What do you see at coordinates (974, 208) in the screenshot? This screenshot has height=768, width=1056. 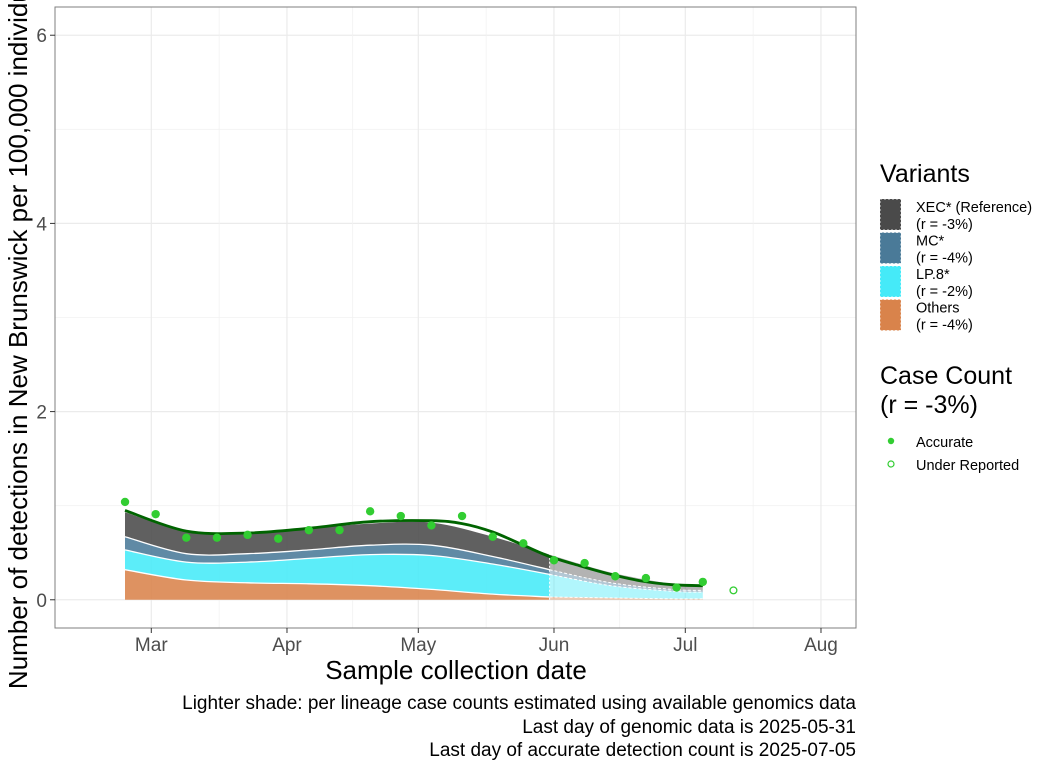 I see `legend-variant-name: XEC* (Reference)` at bounding box center [974, 208].